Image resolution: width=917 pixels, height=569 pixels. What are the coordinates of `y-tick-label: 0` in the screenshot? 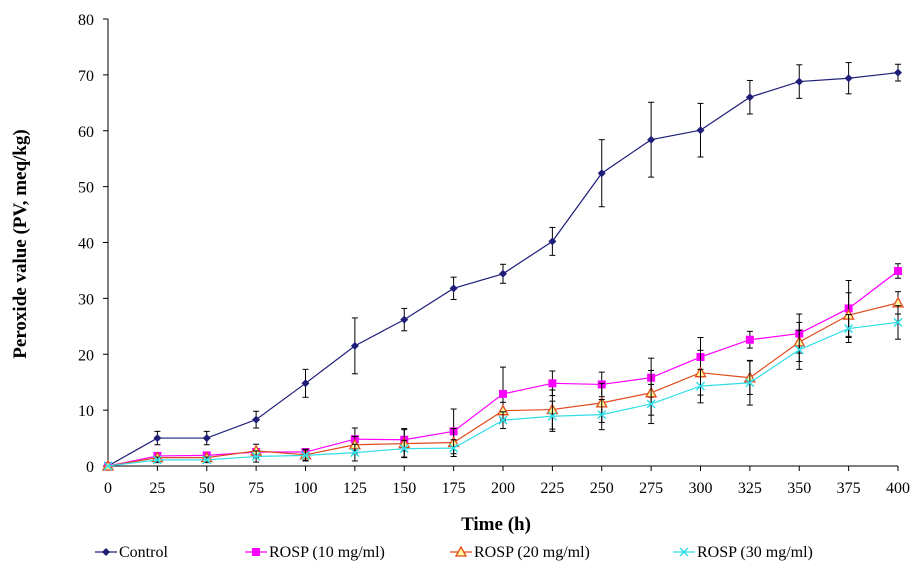 It's located at (90, 467).